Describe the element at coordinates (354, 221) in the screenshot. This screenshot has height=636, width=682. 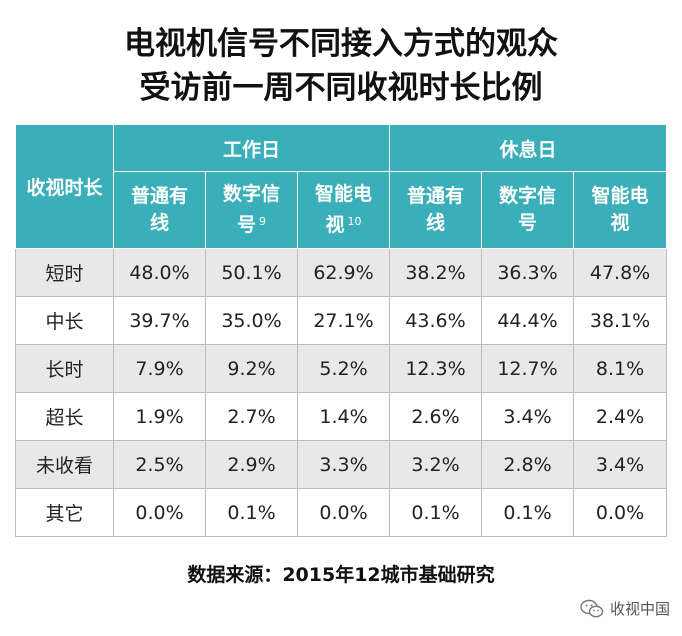
I see `footnote-marker: 10` at that location.